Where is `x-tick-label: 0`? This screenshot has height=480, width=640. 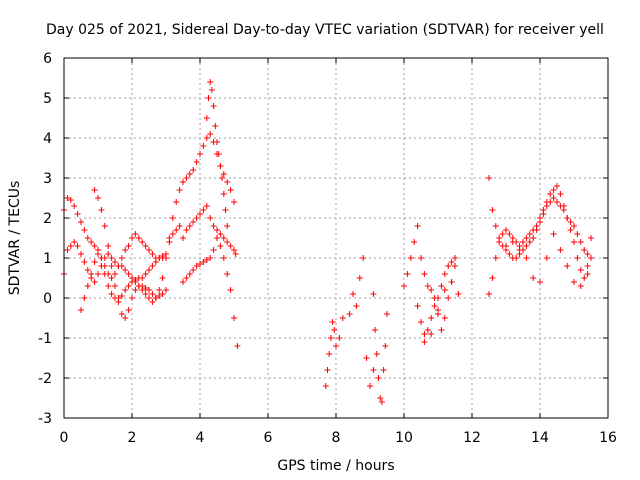 x-tick-label: 0 is located at coordinates (64, 438).